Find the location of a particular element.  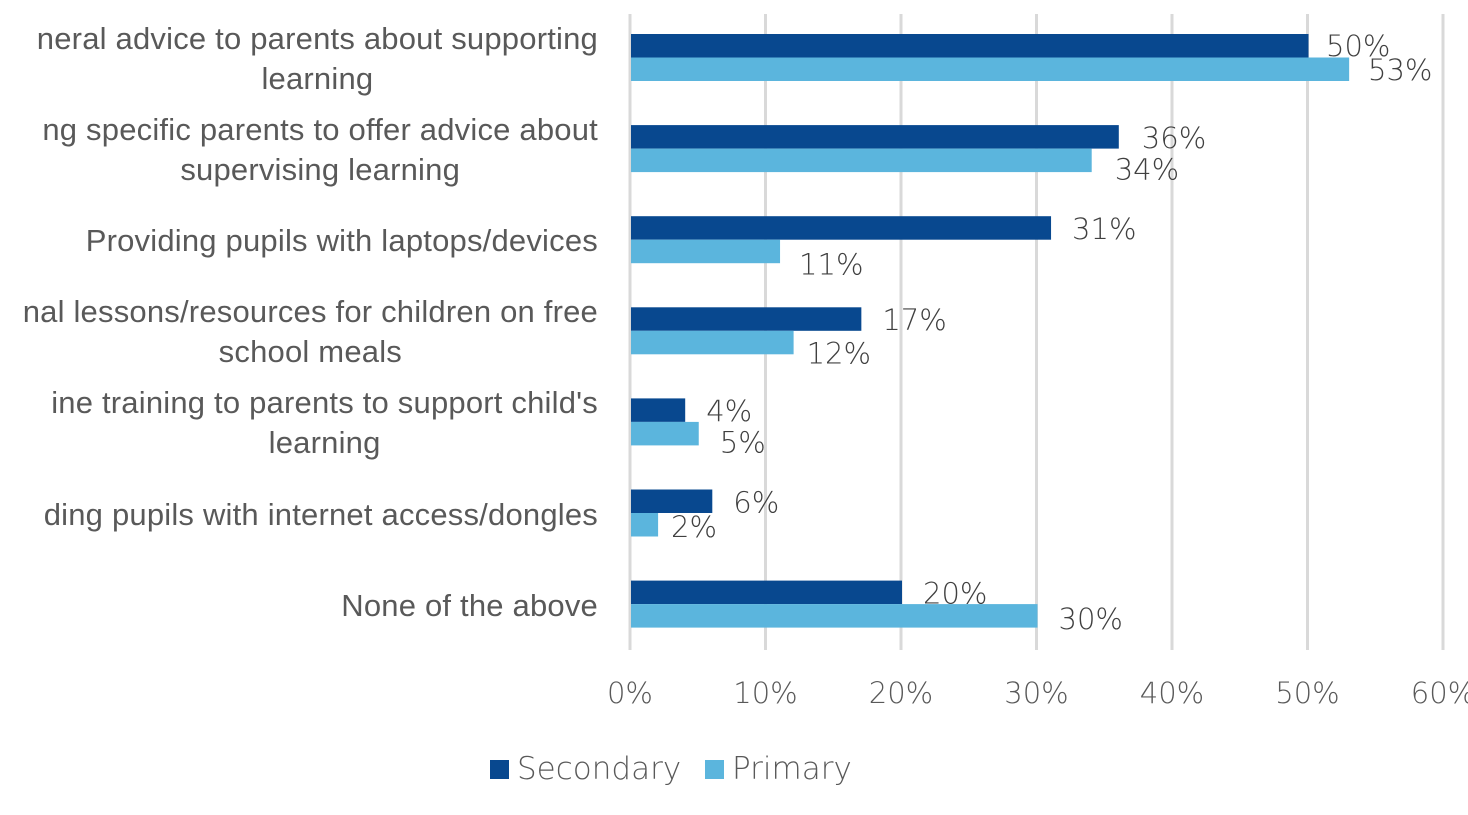

category-label: None of the above is located at coordinates (469, 606).